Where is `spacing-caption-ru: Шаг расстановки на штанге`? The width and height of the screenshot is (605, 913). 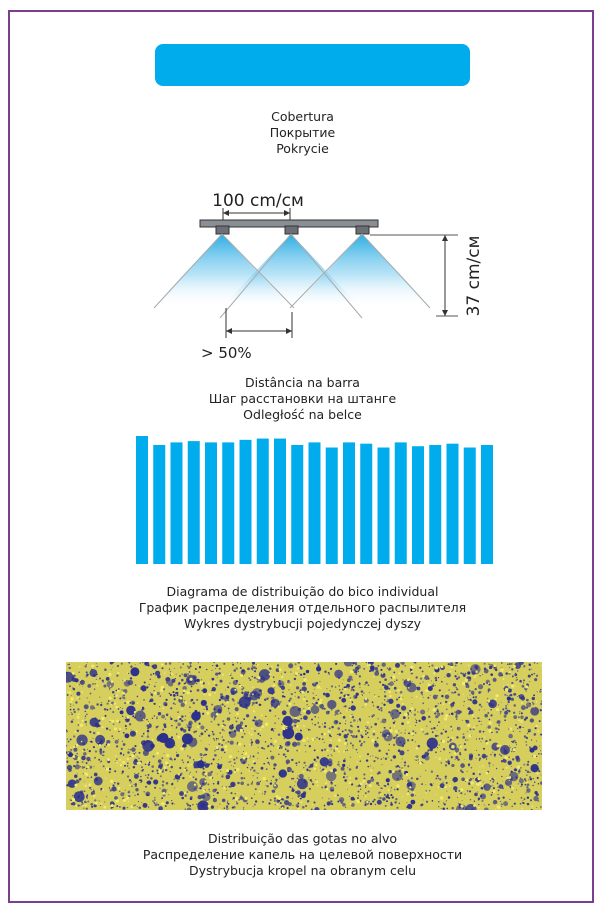
spacing-caption-ru: Шаг расстановки на штанге is located at coordinates (302, 398).